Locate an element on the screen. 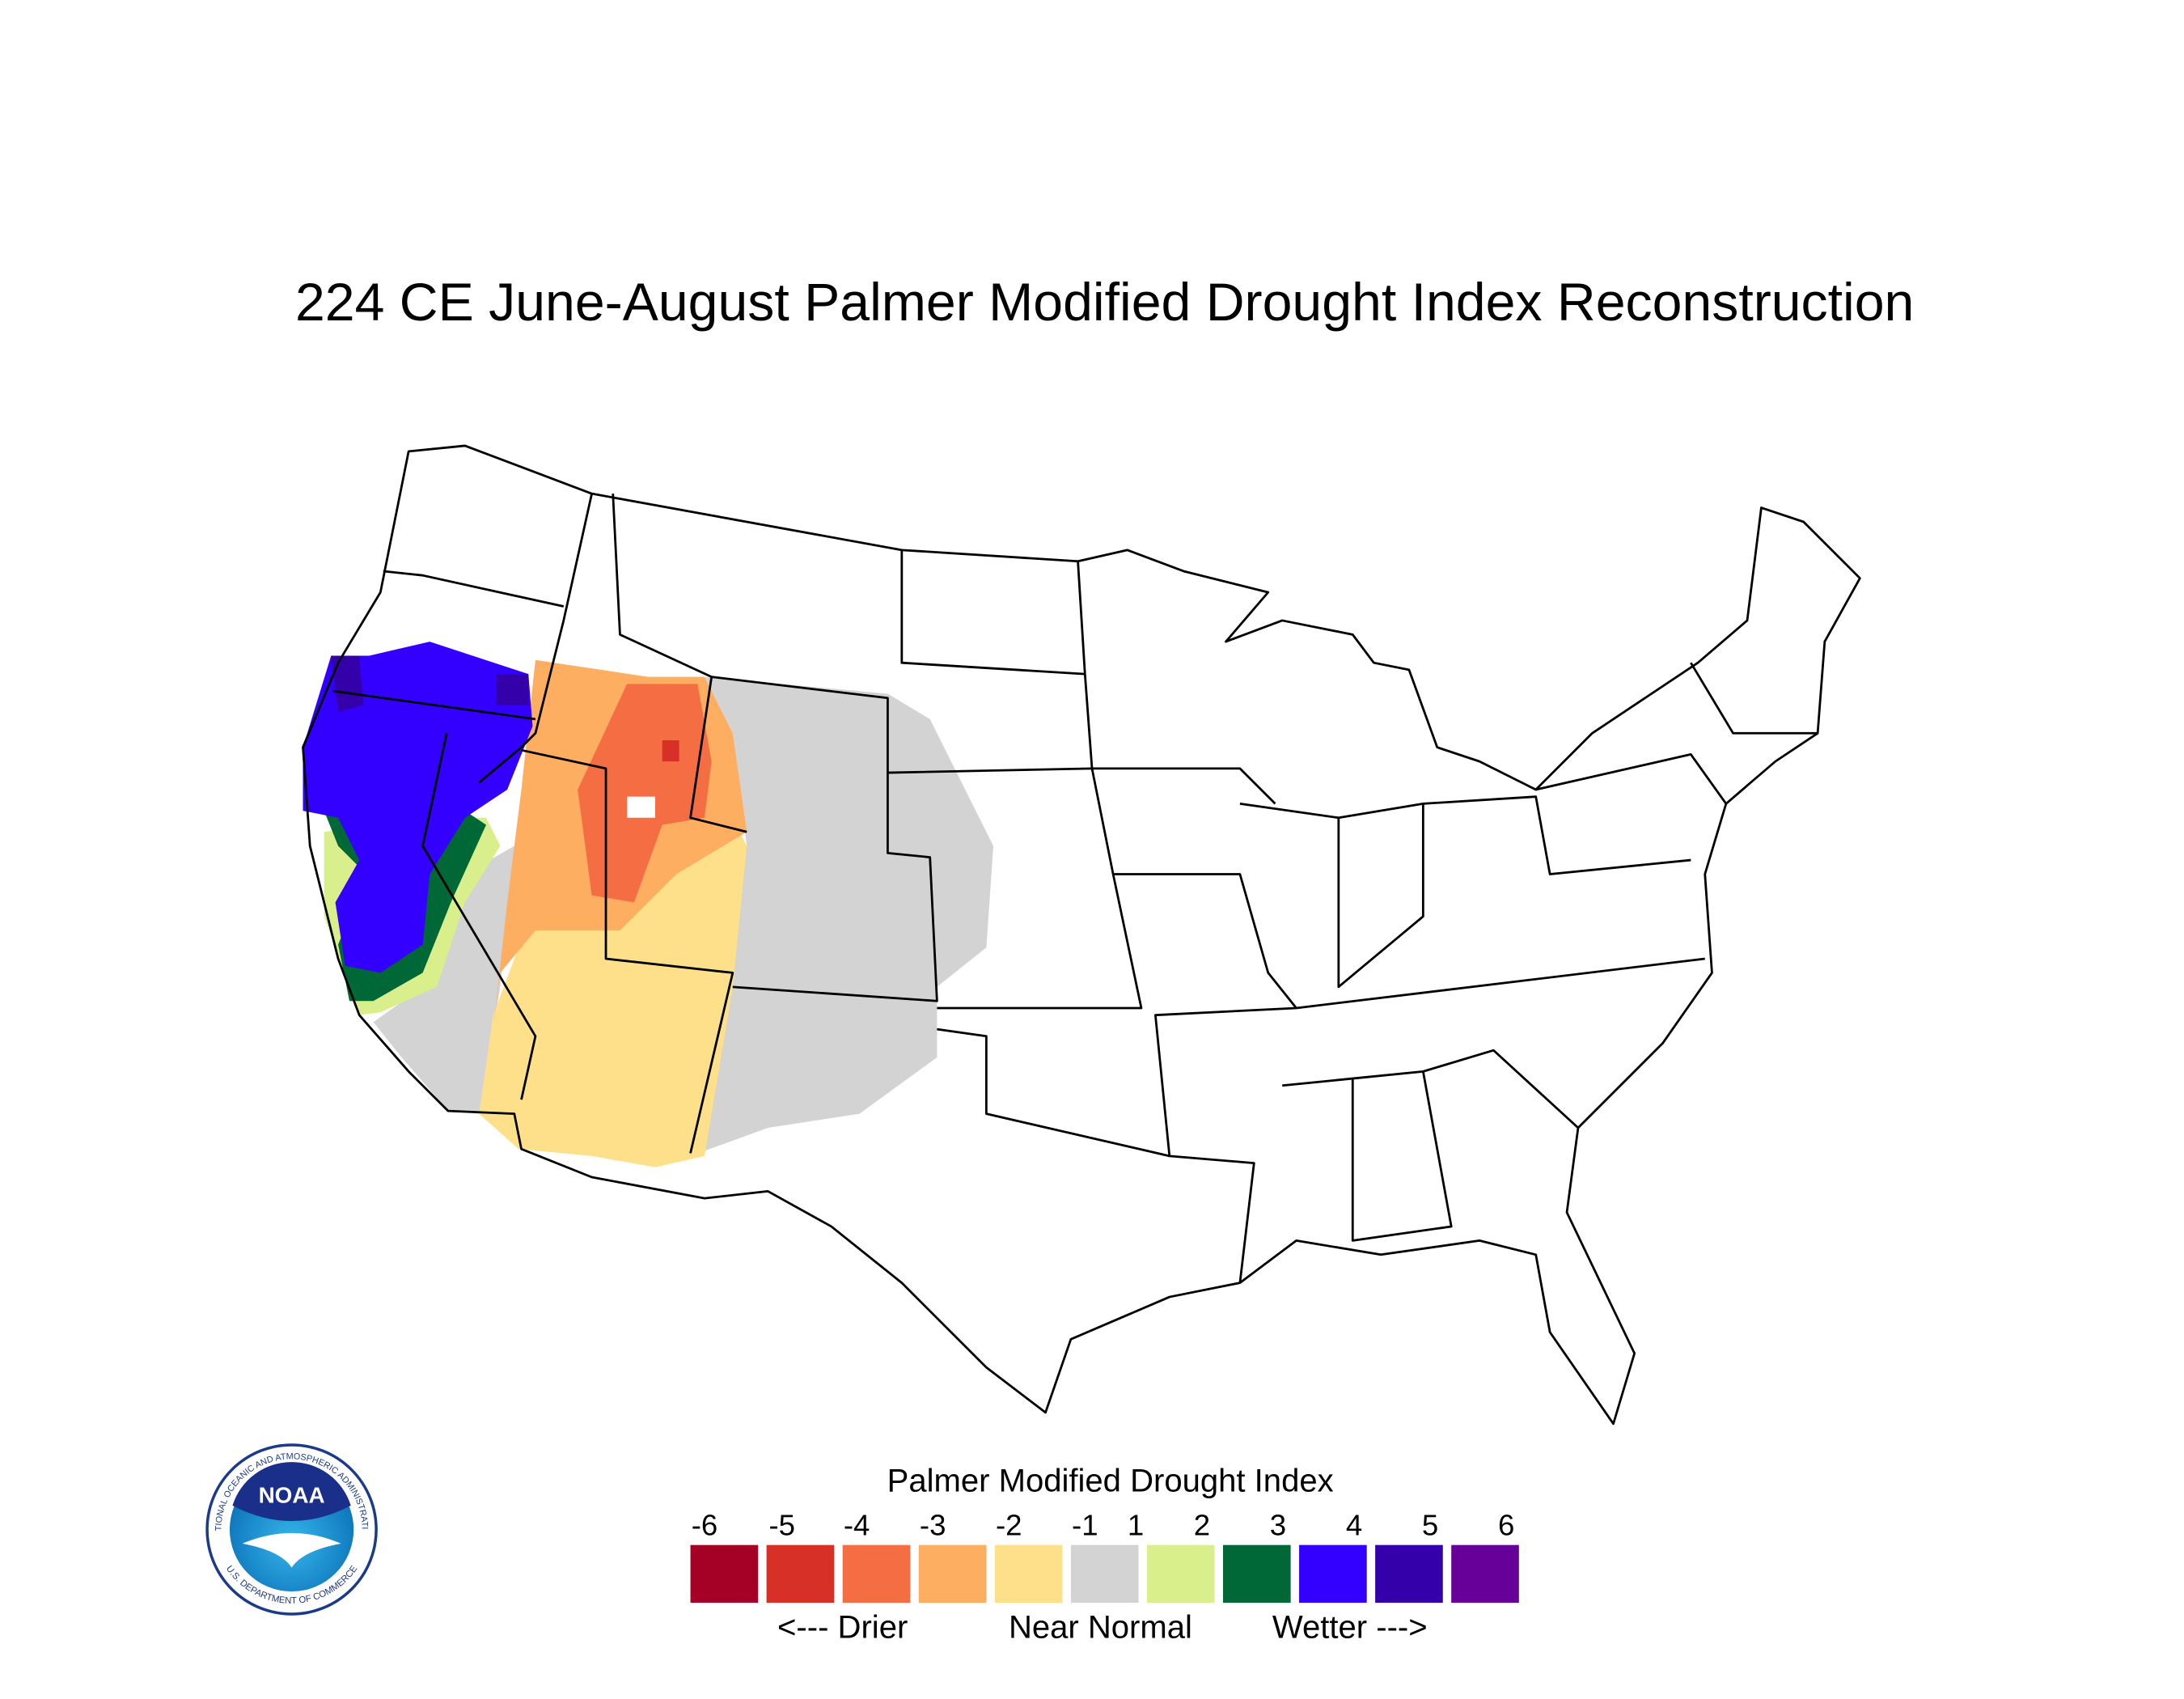  logo-top is located at coordinates (291, 1492).